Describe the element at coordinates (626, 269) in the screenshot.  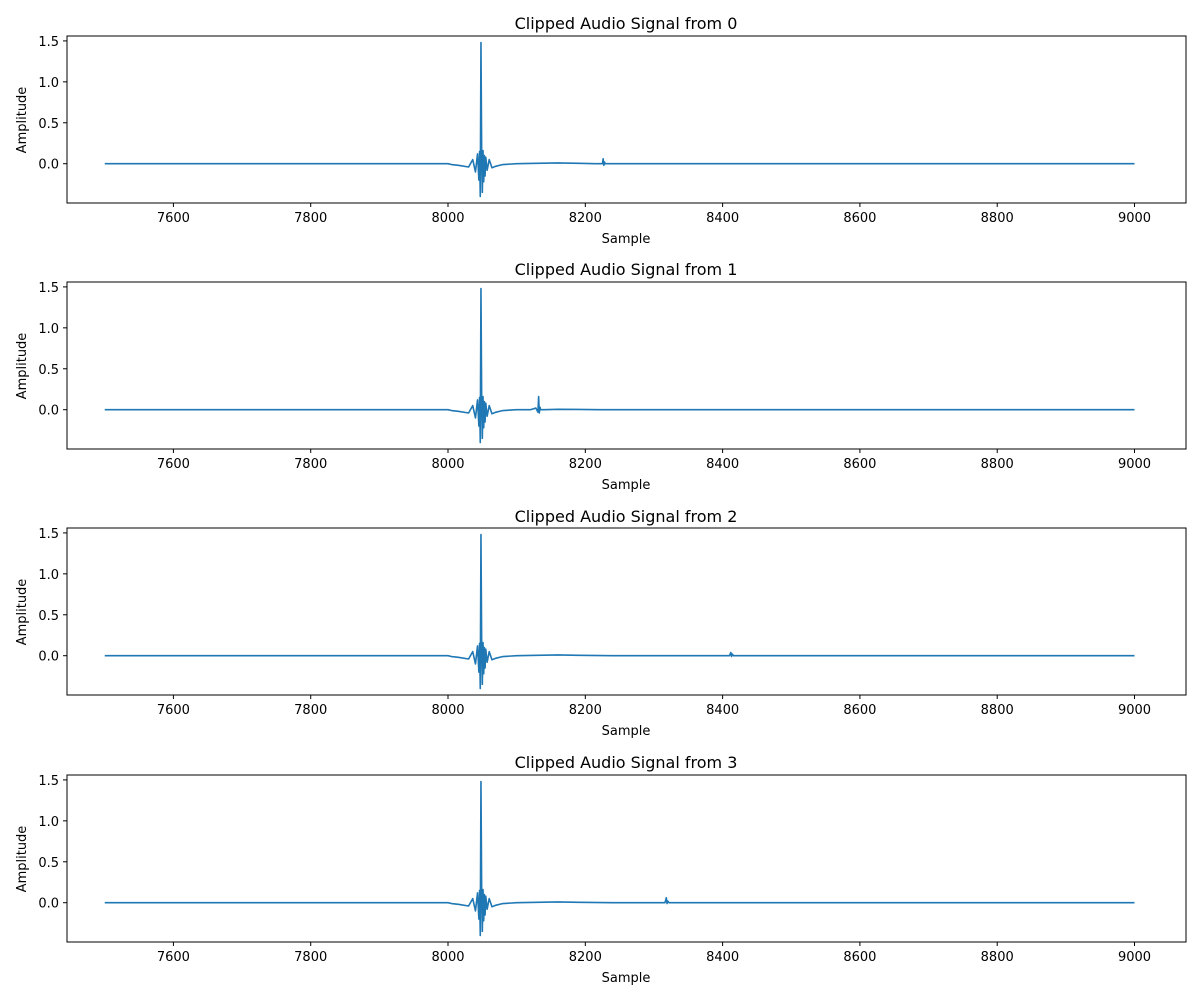
I see `subplot-title: Clipped Audio Signal from 1` at that location.